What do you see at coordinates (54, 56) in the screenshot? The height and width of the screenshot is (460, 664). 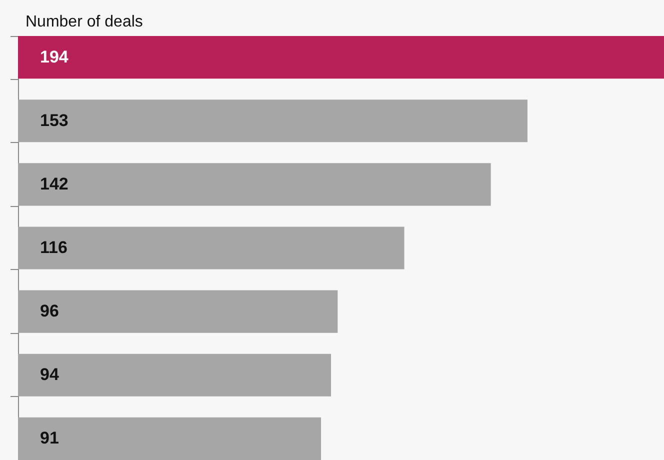 I see `data-label: 194` at bounding box center [54, 56].